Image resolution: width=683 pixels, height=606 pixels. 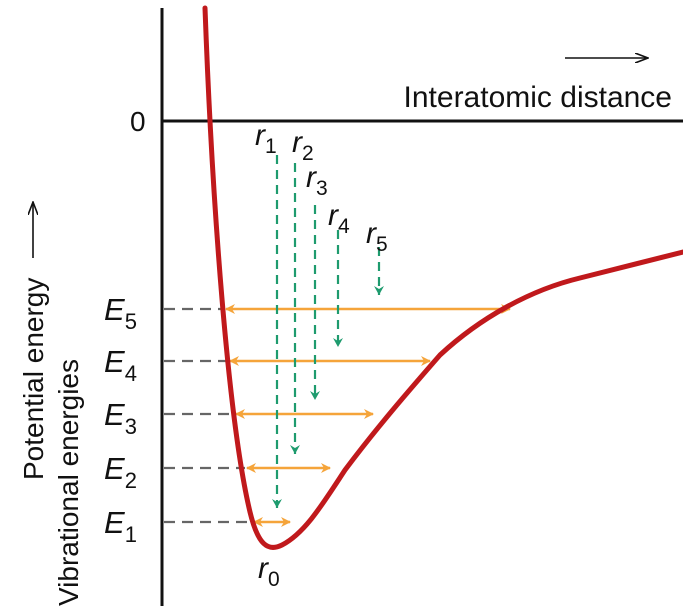 I want to click on energy-level-label: E2, so click(x=120, y=472).